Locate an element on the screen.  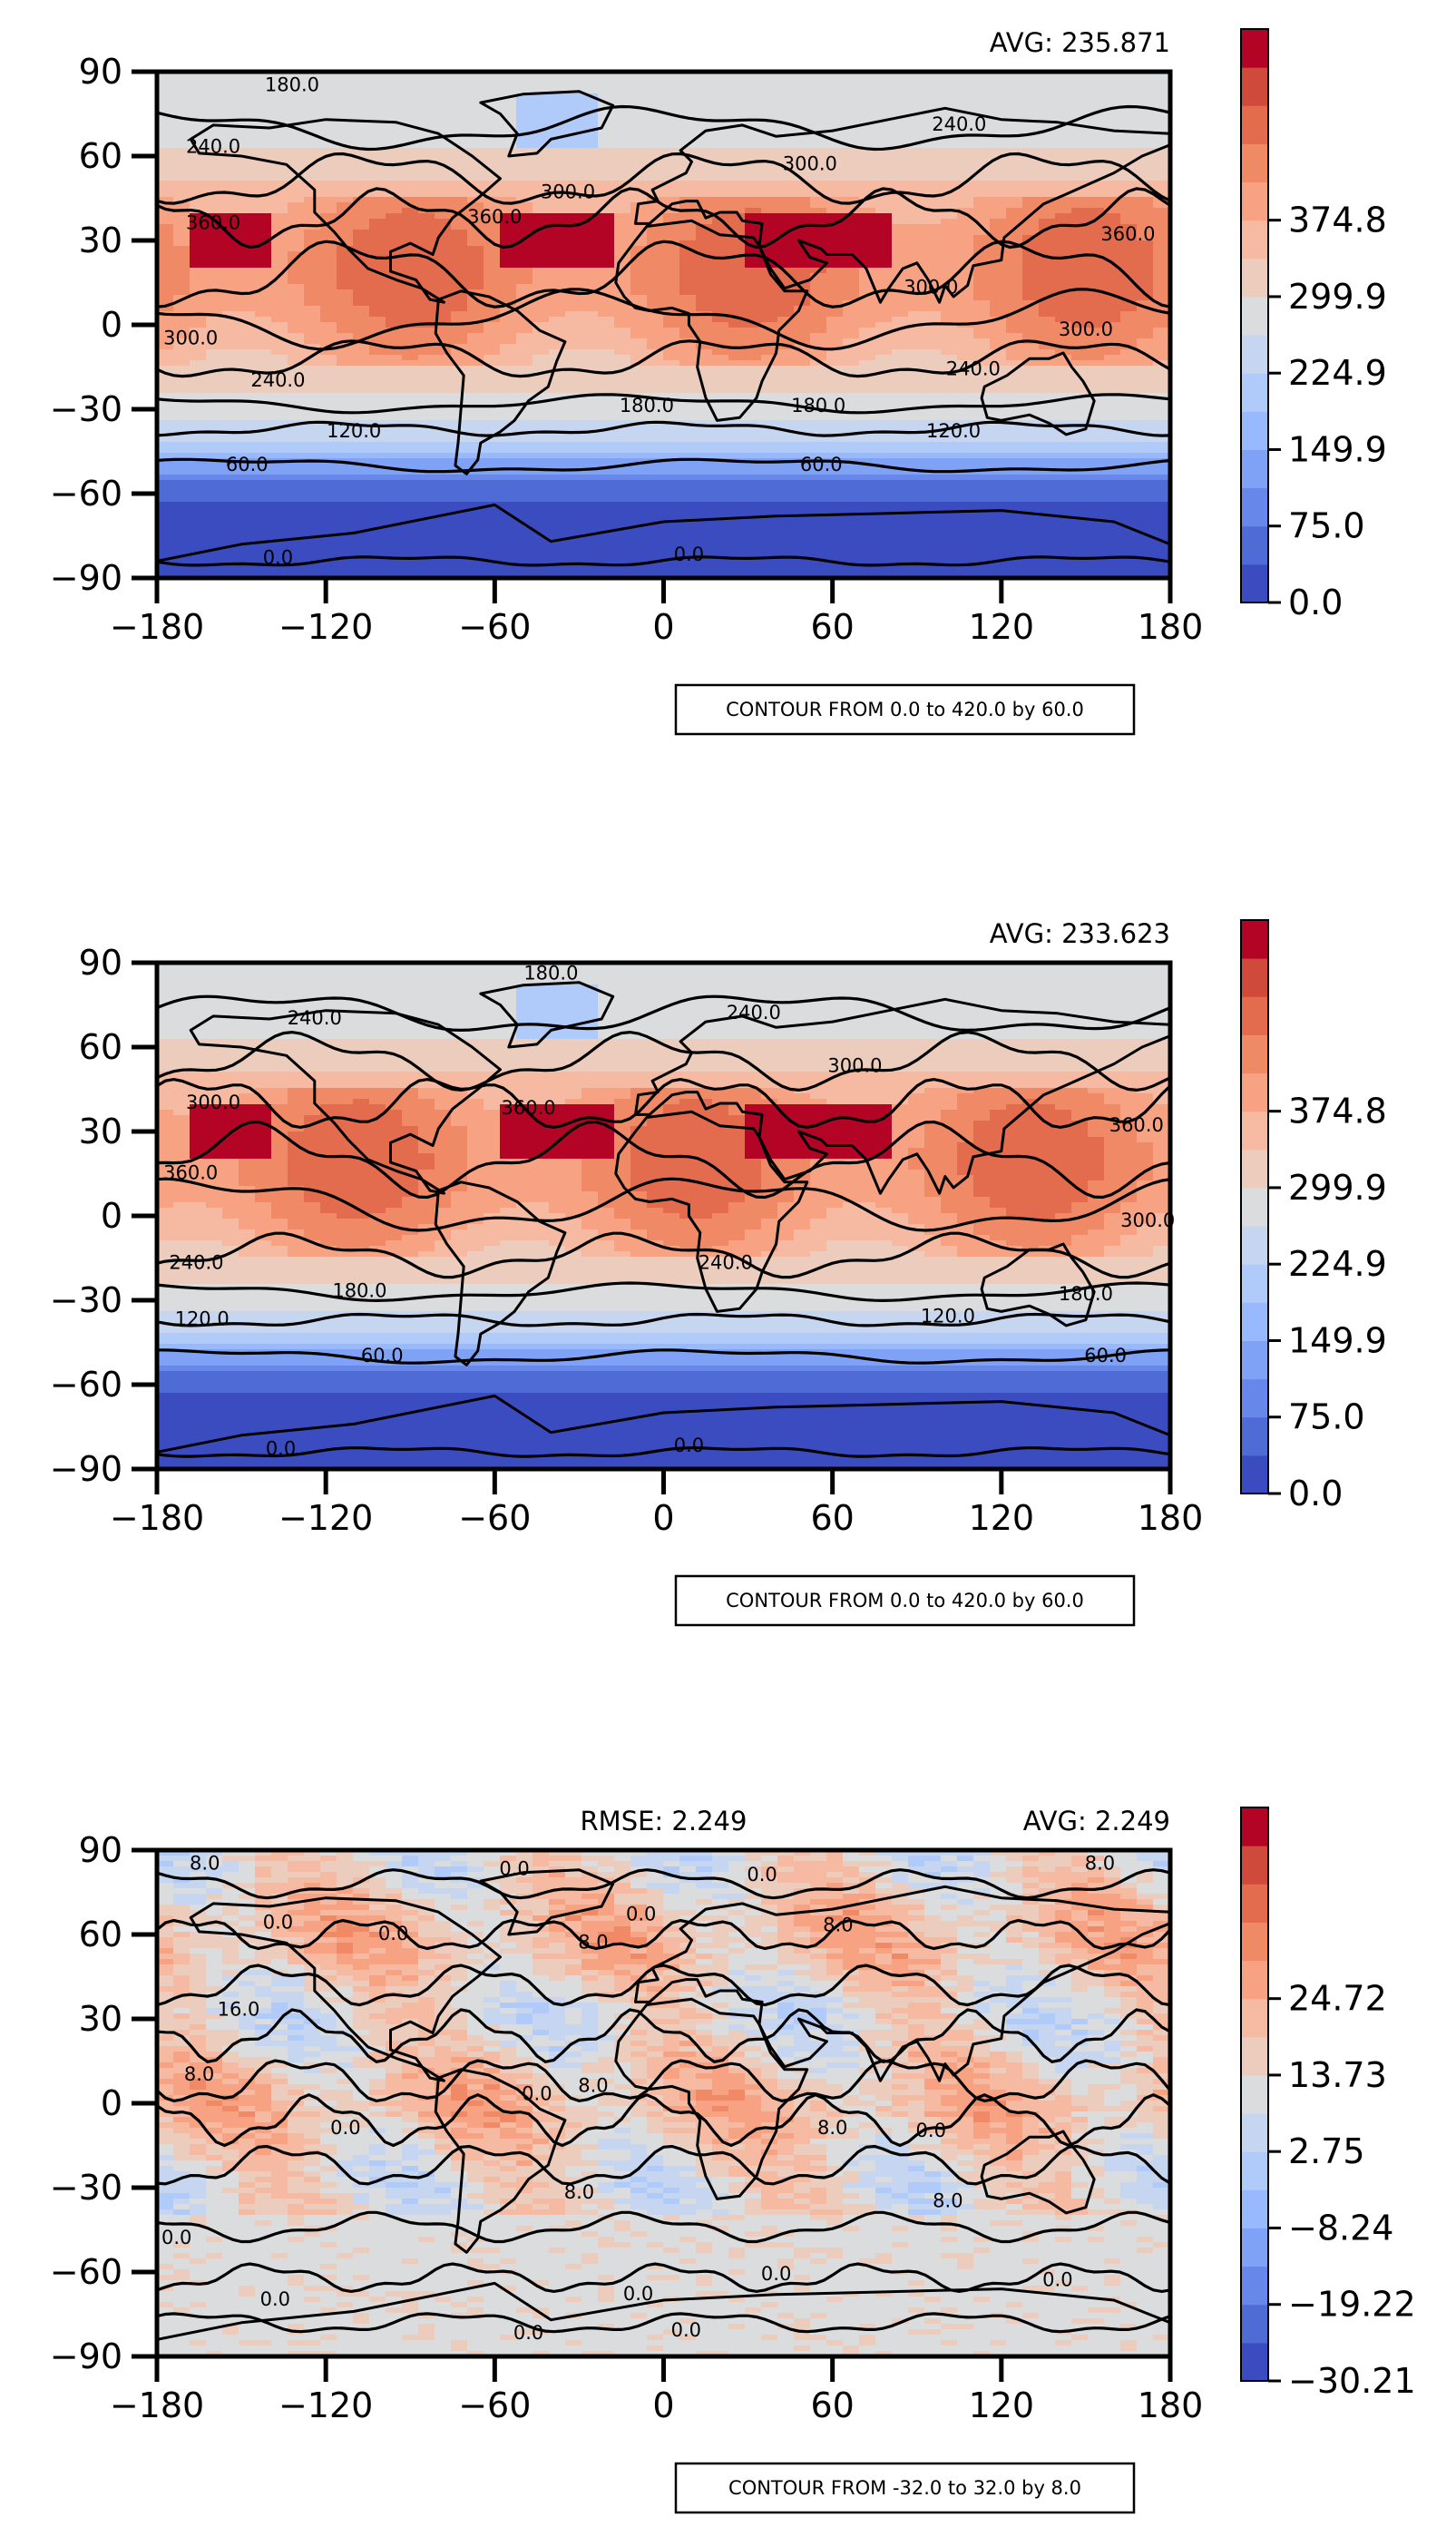
rmse-text: RMSE: 2.249 is located at coordinates (665, 1821).